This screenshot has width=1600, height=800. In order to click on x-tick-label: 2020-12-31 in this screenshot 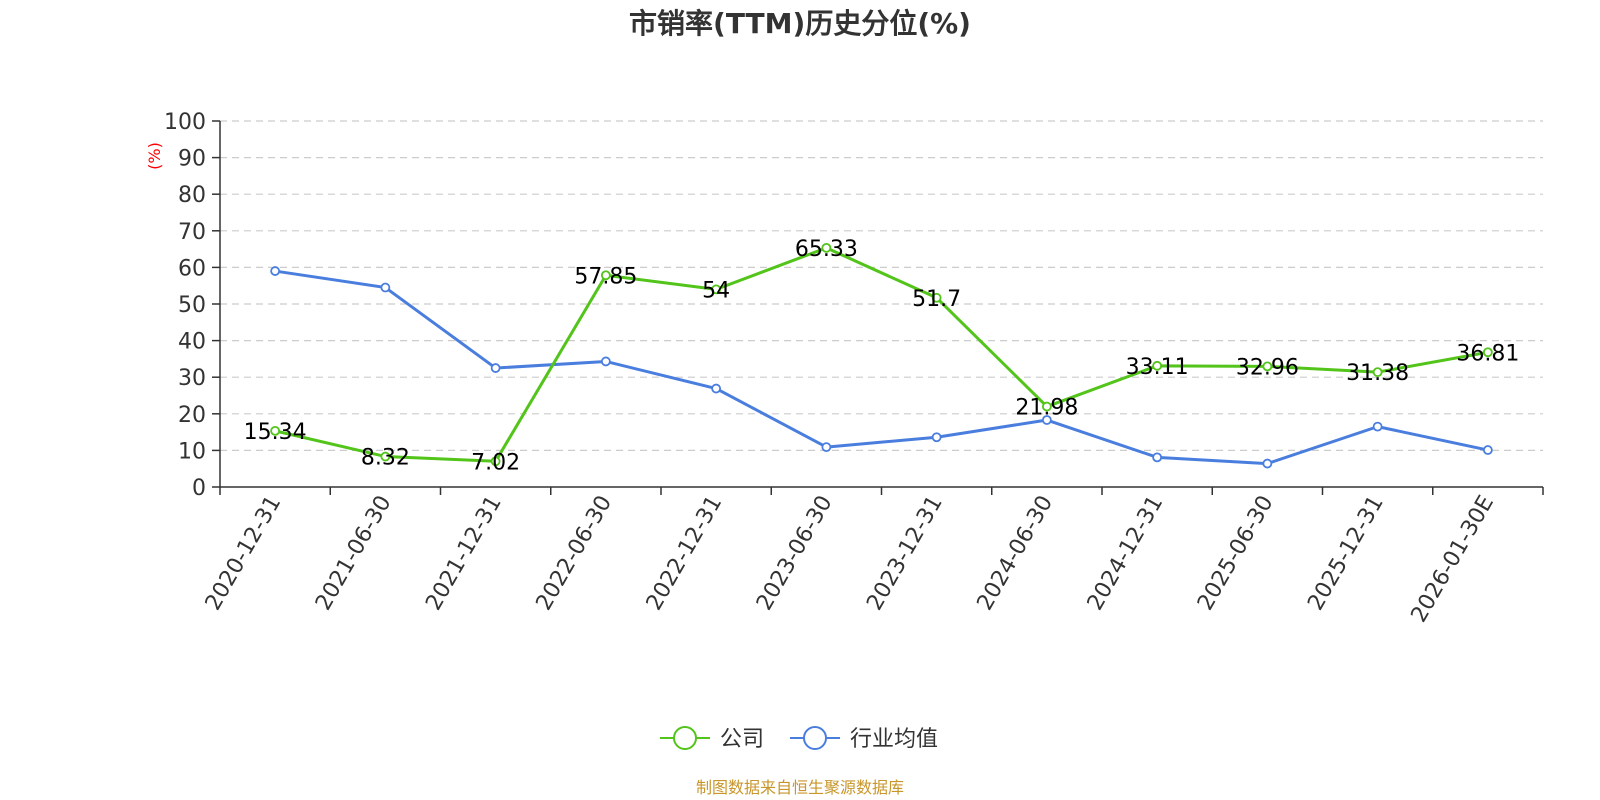, I will do `click(244, 553)`.